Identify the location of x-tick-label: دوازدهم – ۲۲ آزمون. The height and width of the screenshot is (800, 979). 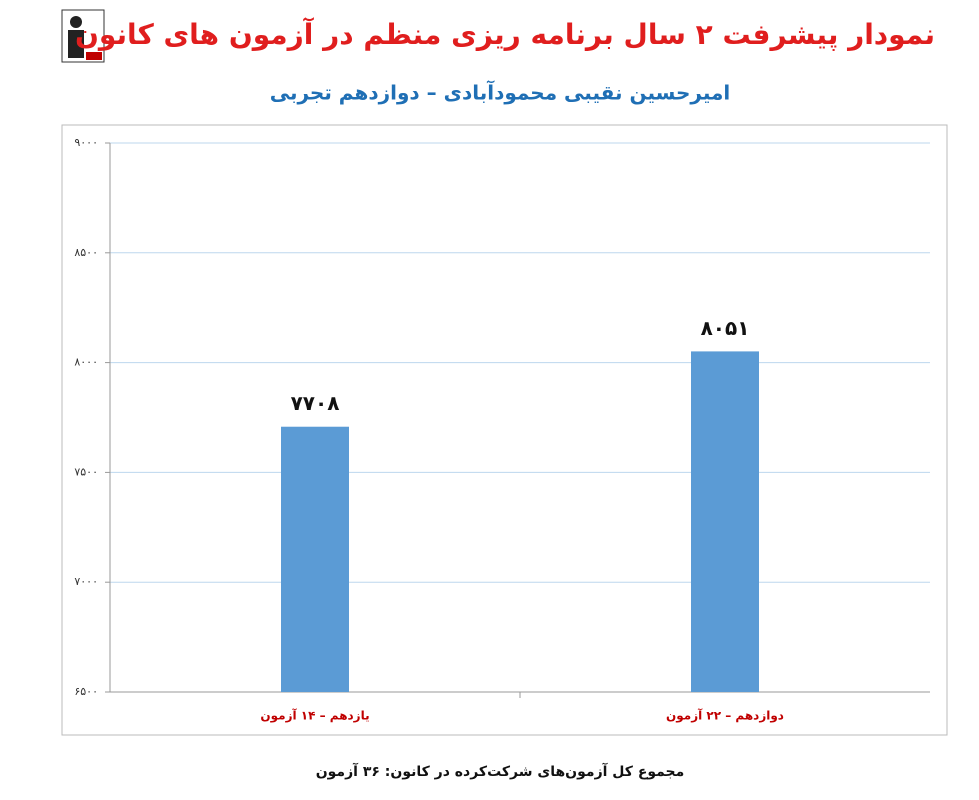
(725, 716).